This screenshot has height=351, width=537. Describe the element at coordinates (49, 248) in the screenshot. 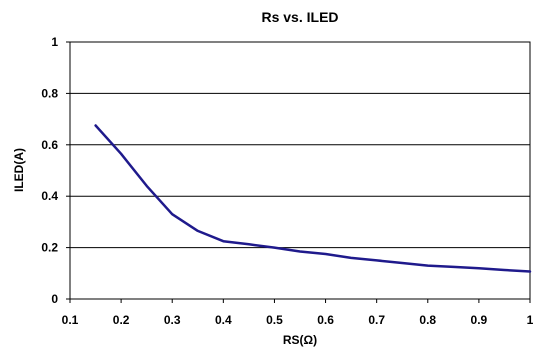

I see `y-tick-label: 0.2` at that location.